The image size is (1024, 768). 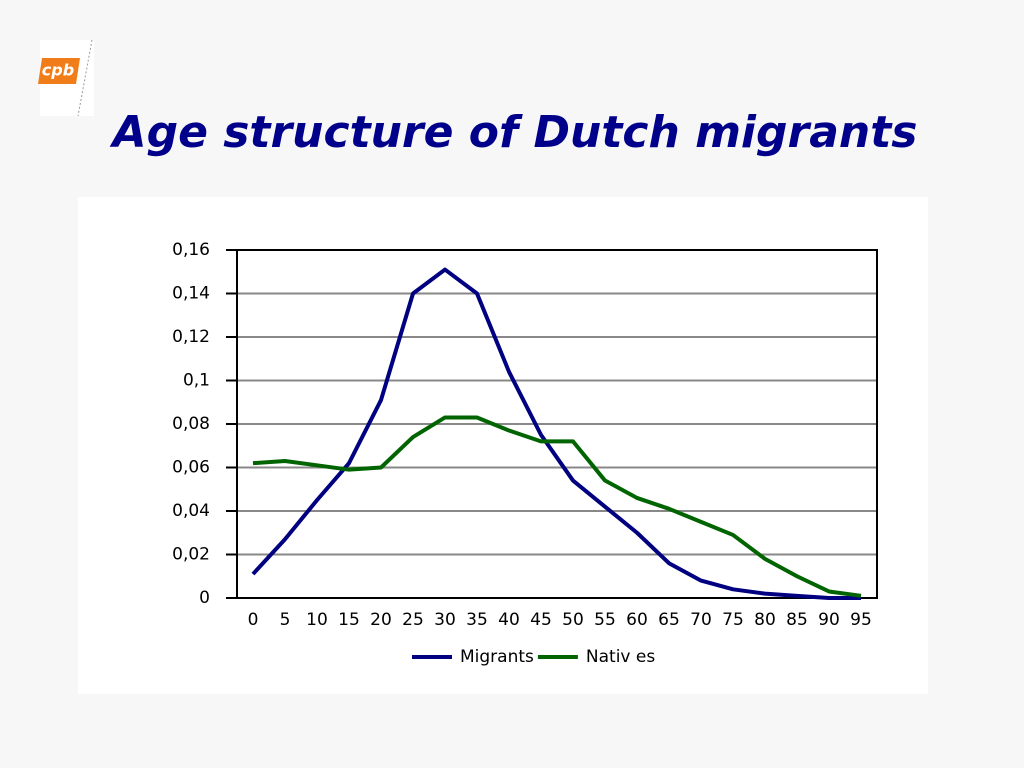 I want to click on x-tick-label: 85, so click(x=797, y=620).